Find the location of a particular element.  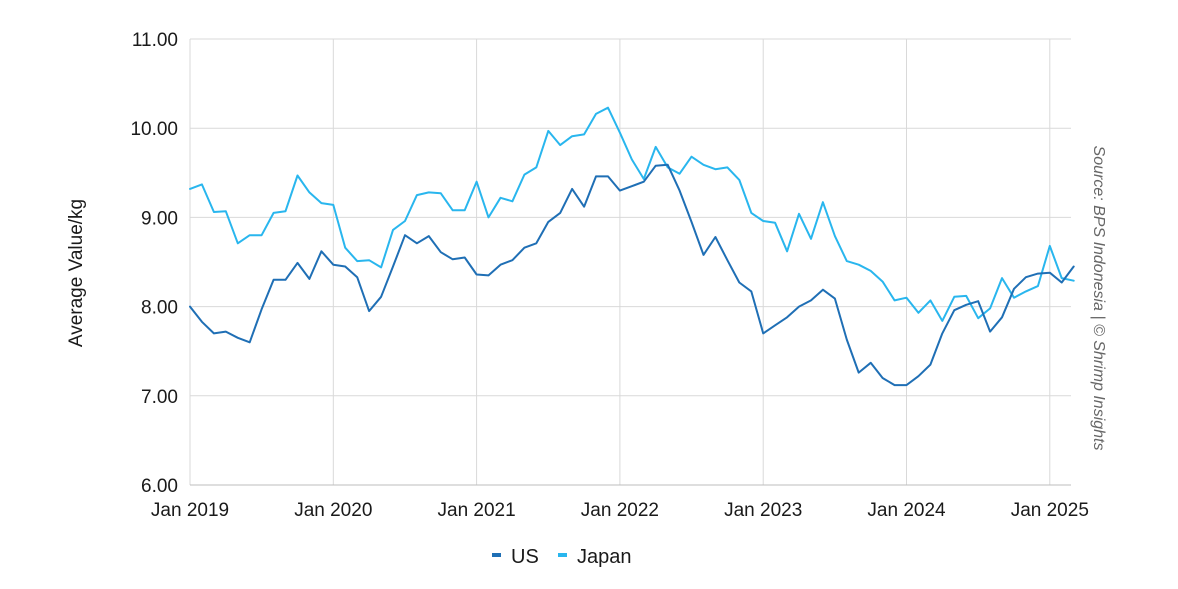

y-tick-label: 8.00 is located at coordinates (159, 308).